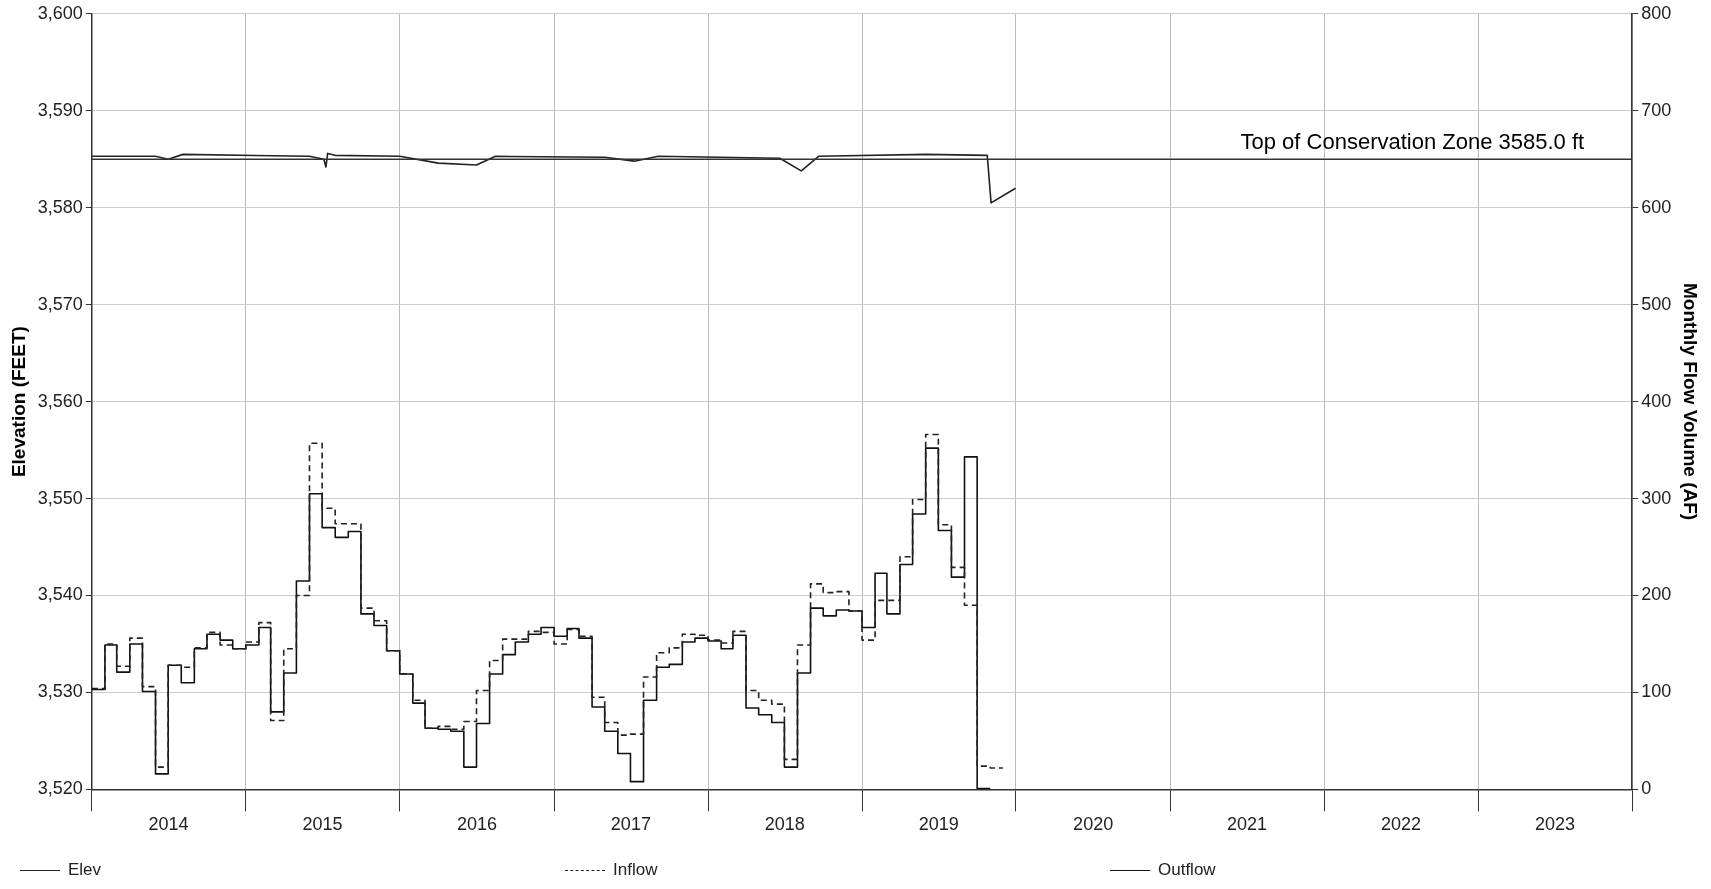 The height and width of the screenshot is (889, 1711). Describe the element at coordinates (635, 870) in the screenshot. I see `legend-label: Inflow` at that location.